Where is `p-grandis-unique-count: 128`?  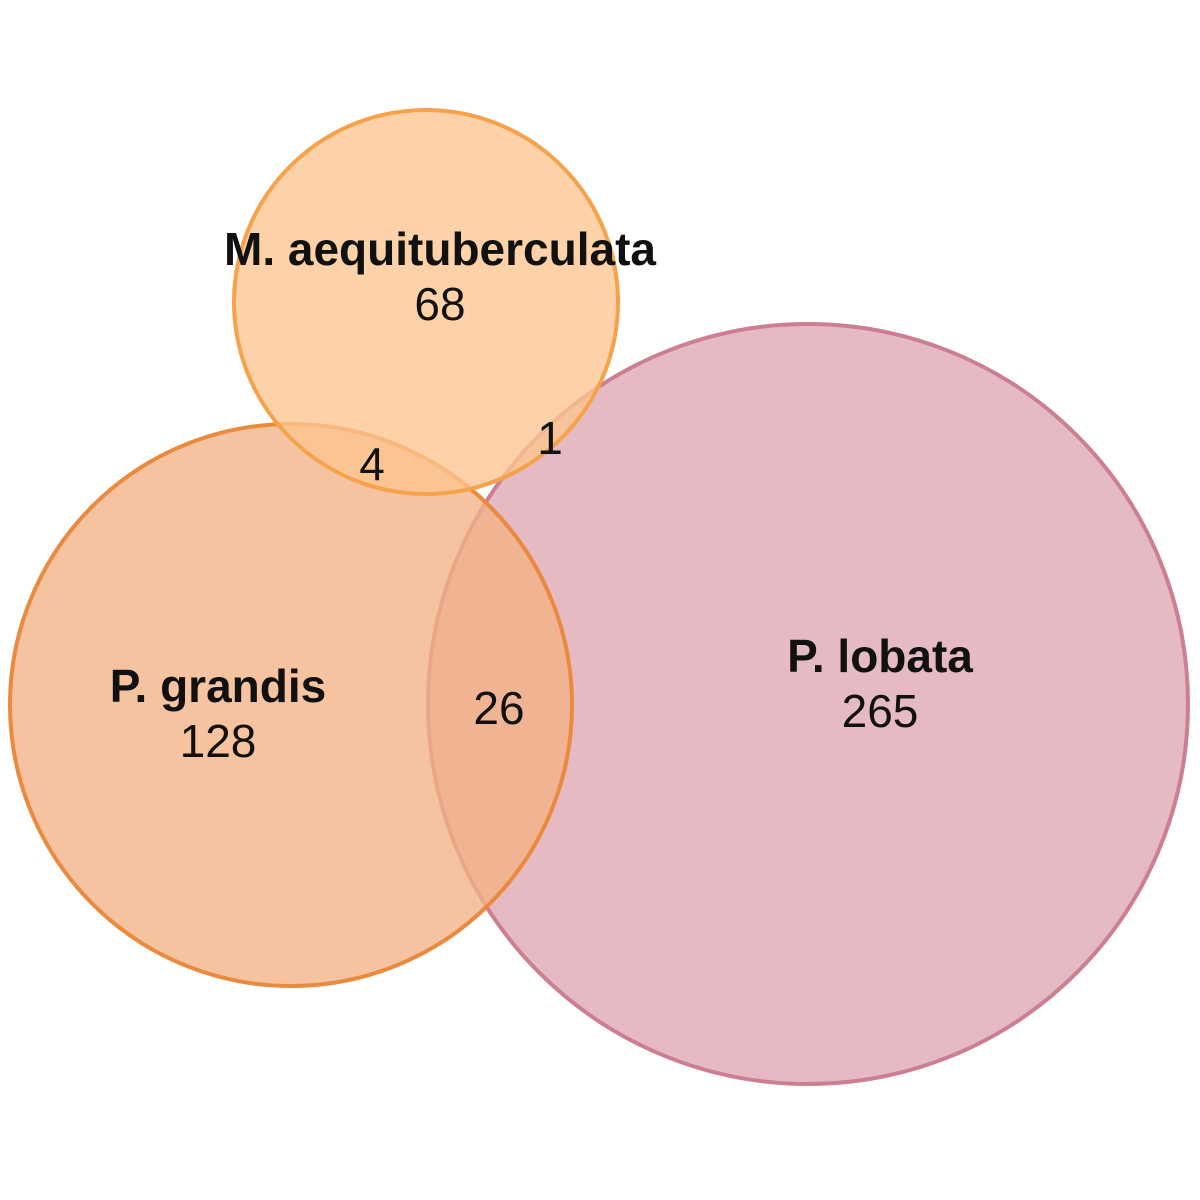 p-grandis-unique-count: 128 is located at coordinates (218, 741).